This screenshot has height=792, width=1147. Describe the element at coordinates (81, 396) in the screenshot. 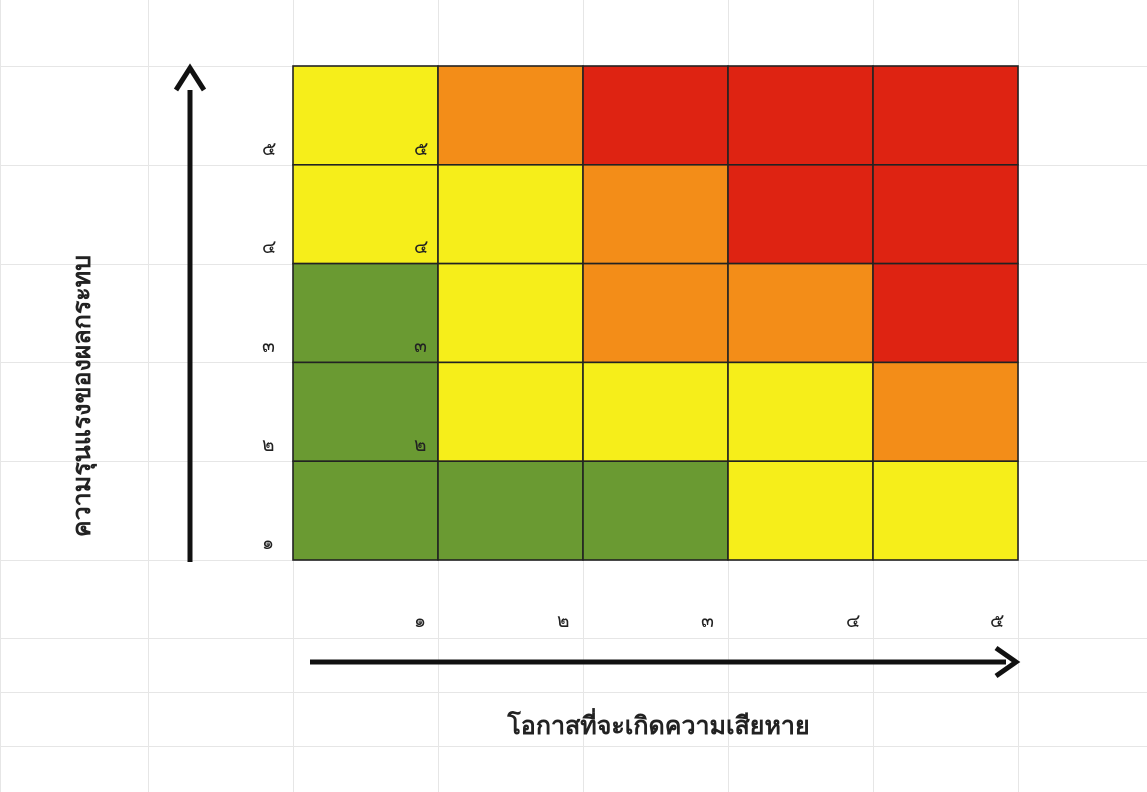

I see `y-axis-label: ความรุนแรงของผลกระทบ` at that location.